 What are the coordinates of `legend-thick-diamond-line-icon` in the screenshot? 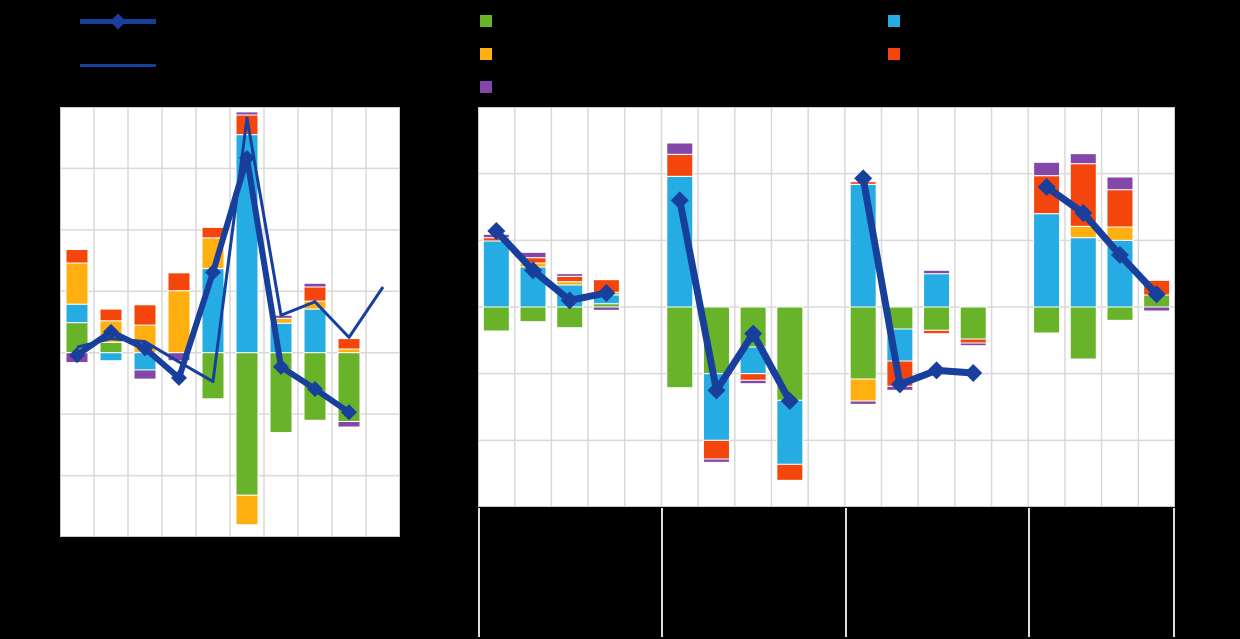 It's located at (118, 21).